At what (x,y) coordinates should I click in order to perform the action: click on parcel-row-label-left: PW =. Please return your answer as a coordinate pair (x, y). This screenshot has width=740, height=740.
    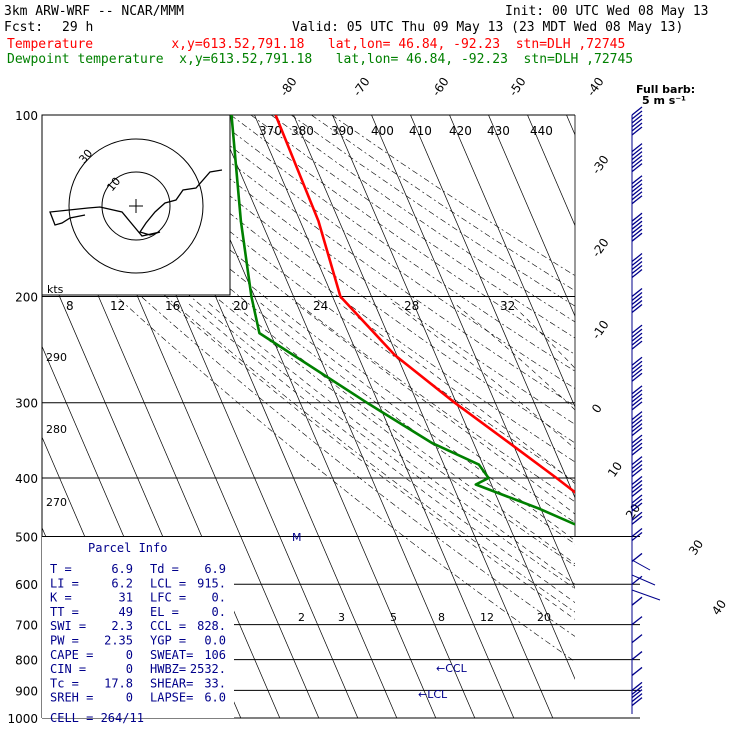
    Looking at the image, I should click on (64, 641).